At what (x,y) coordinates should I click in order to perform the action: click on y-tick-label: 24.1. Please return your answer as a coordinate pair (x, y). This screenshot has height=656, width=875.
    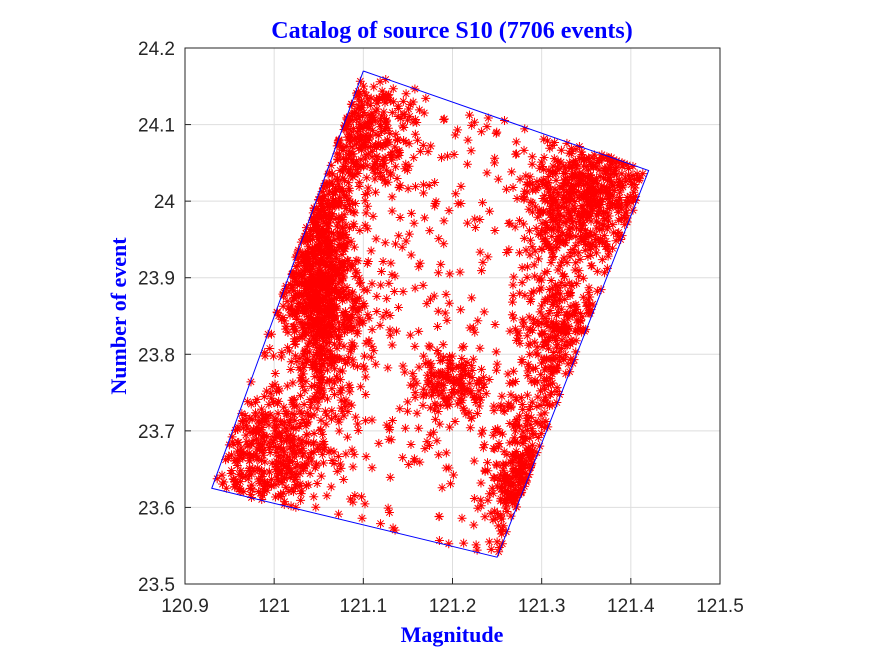
    Looking at the image, I should click on (156, 126).